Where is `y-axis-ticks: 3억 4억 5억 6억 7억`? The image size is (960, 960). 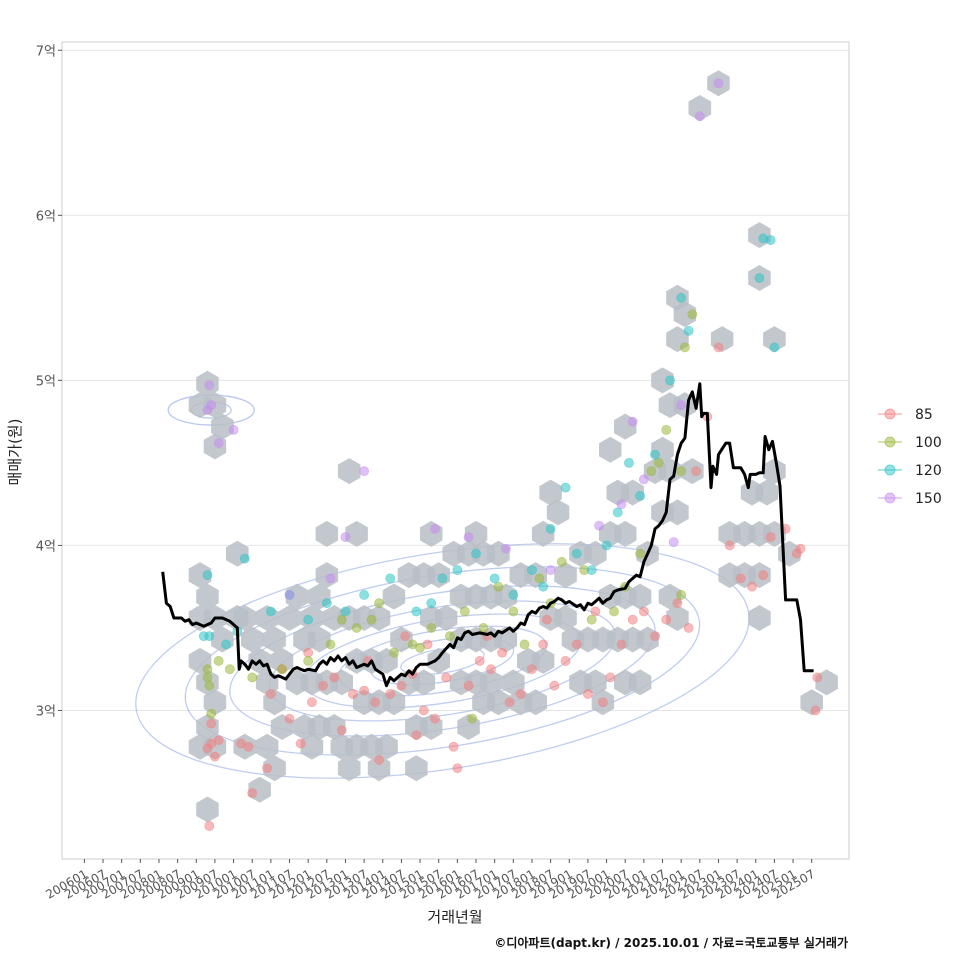
y-axis-ticks: 3억 4억 5억 6억 7억 is located at coordinates (49, 381).